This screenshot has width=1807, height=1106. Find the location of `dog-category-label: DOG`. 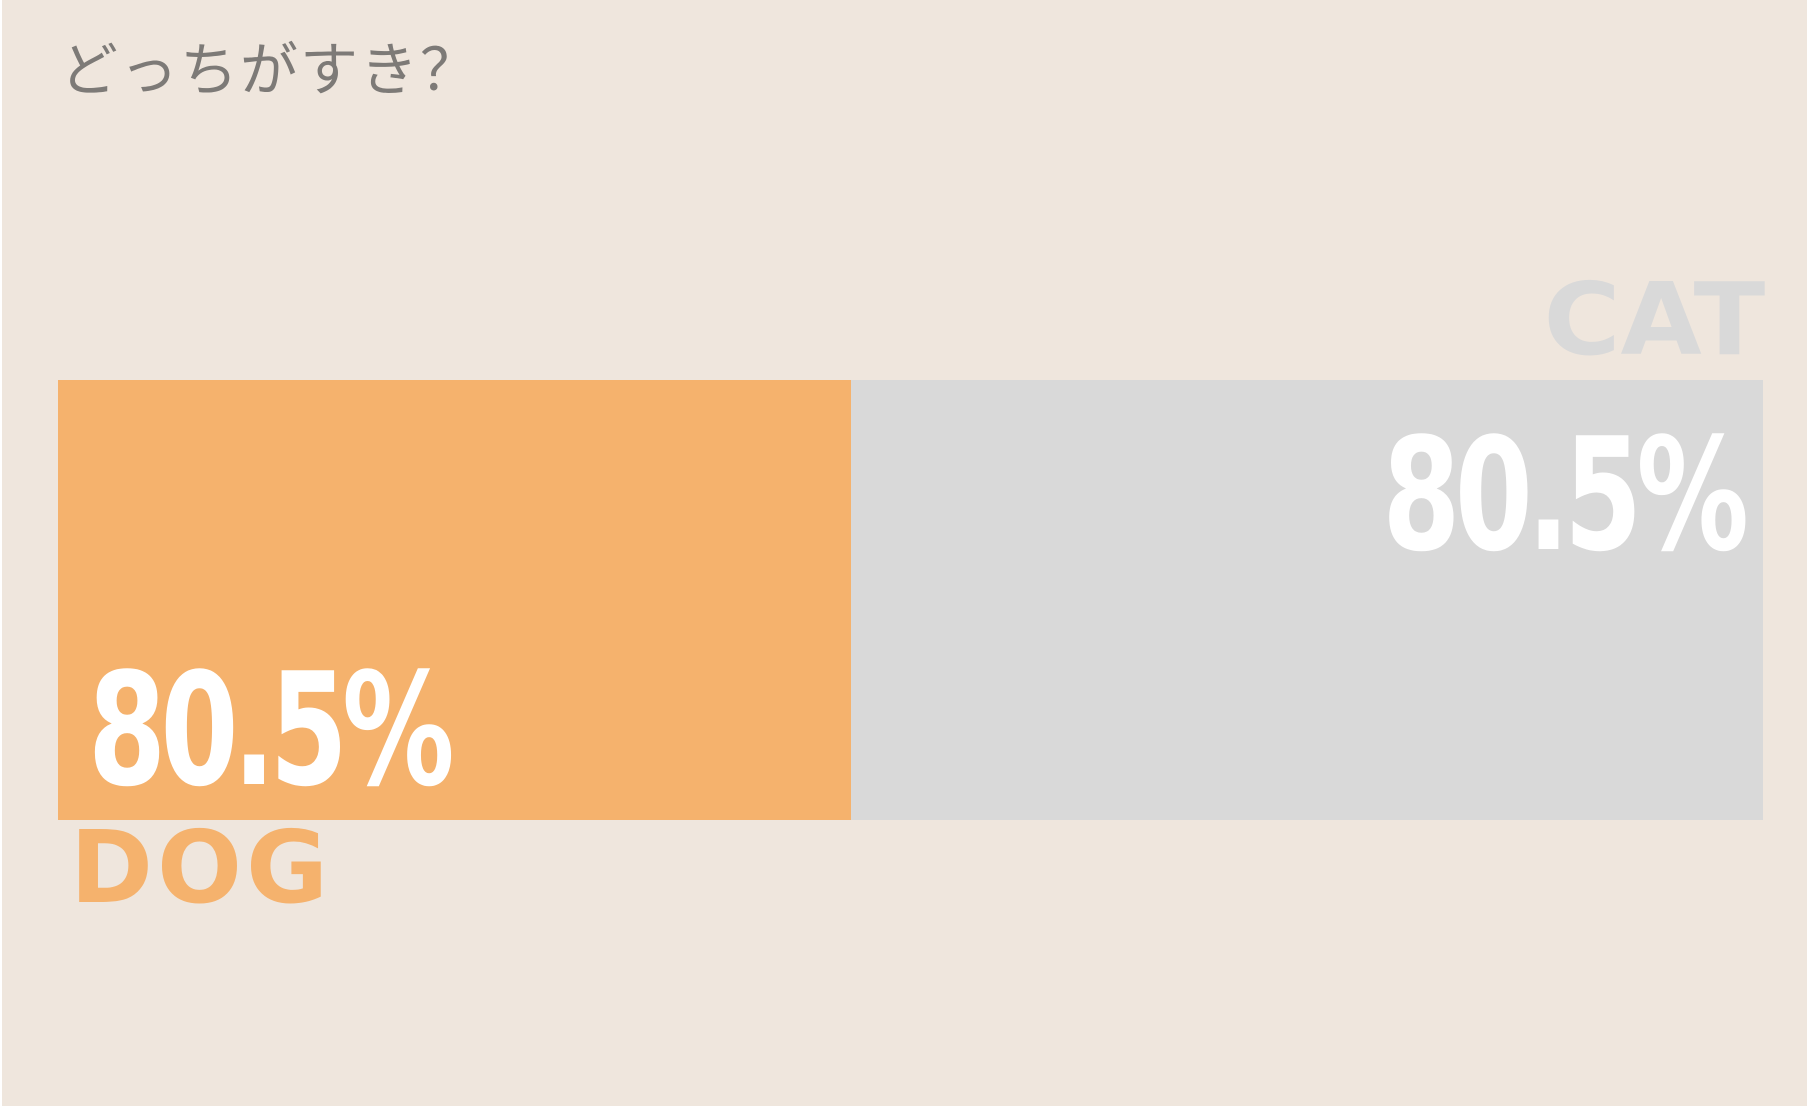

dog-category-label: DOG is located at coordinates (201, 867).